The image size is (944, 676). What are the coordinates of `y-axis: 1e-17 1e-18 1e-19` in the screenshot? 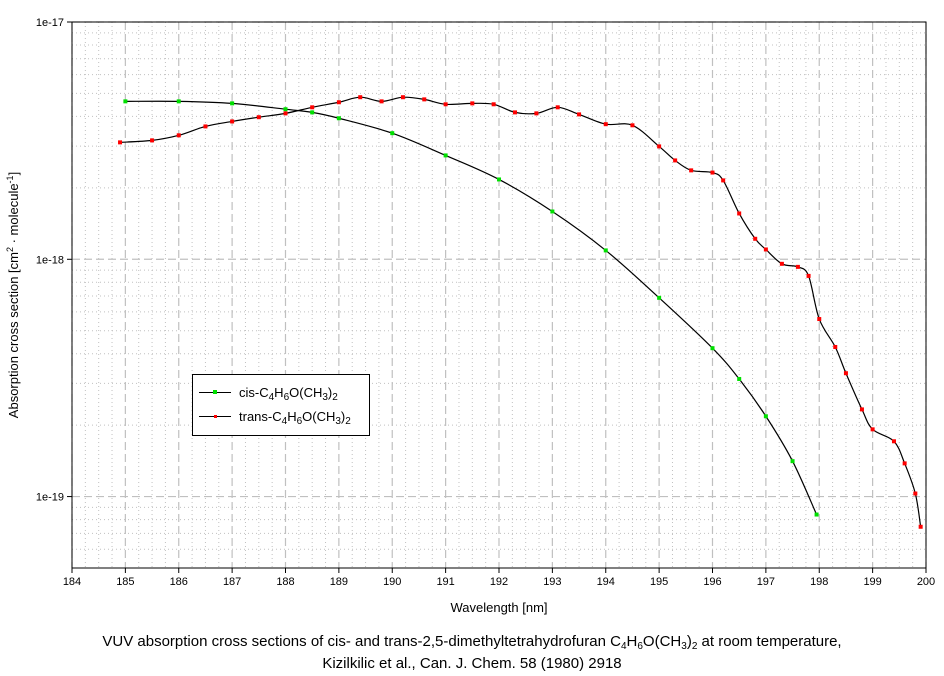 It's located at (54, 260).